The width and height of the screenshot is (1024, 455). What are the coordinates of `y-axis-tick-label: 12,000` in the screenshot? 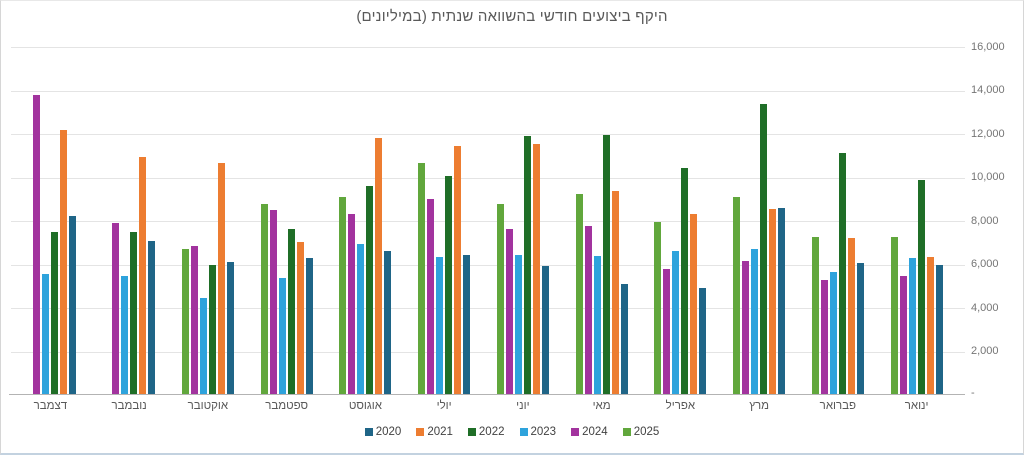 It's located at (988, 133).